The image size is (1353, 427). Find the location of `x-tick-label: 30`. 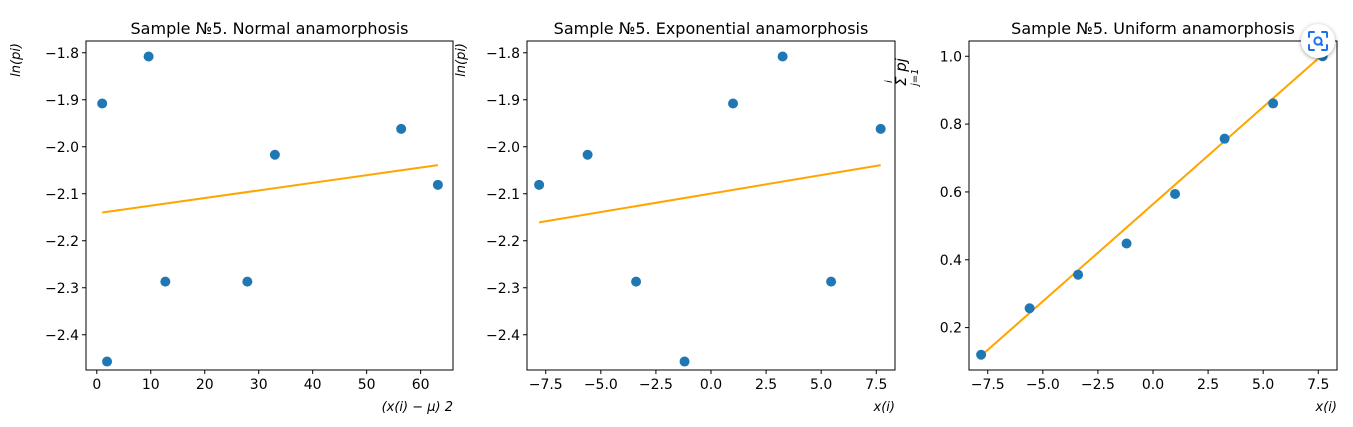

x-tick-label: 30 is located at coordinates (259, 385).